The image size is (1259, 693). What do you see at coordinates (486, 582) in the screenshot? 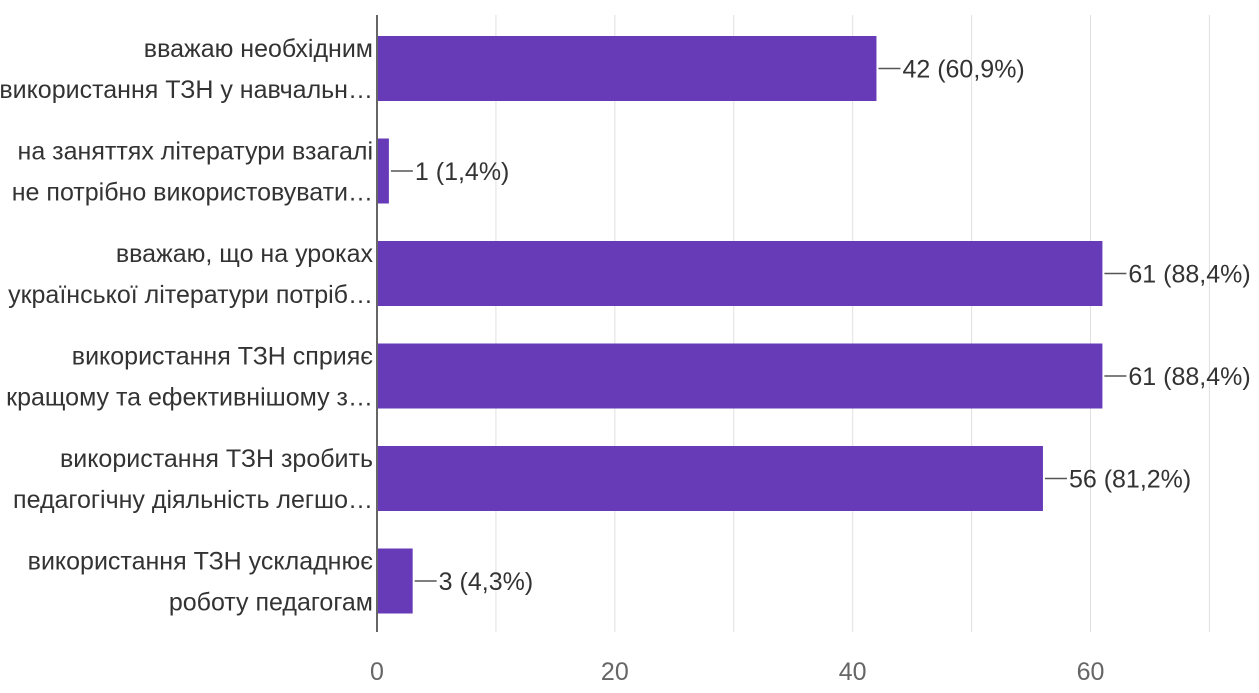
I see `data-label: 3 (4,3%)` at bounding box center [486, 582].